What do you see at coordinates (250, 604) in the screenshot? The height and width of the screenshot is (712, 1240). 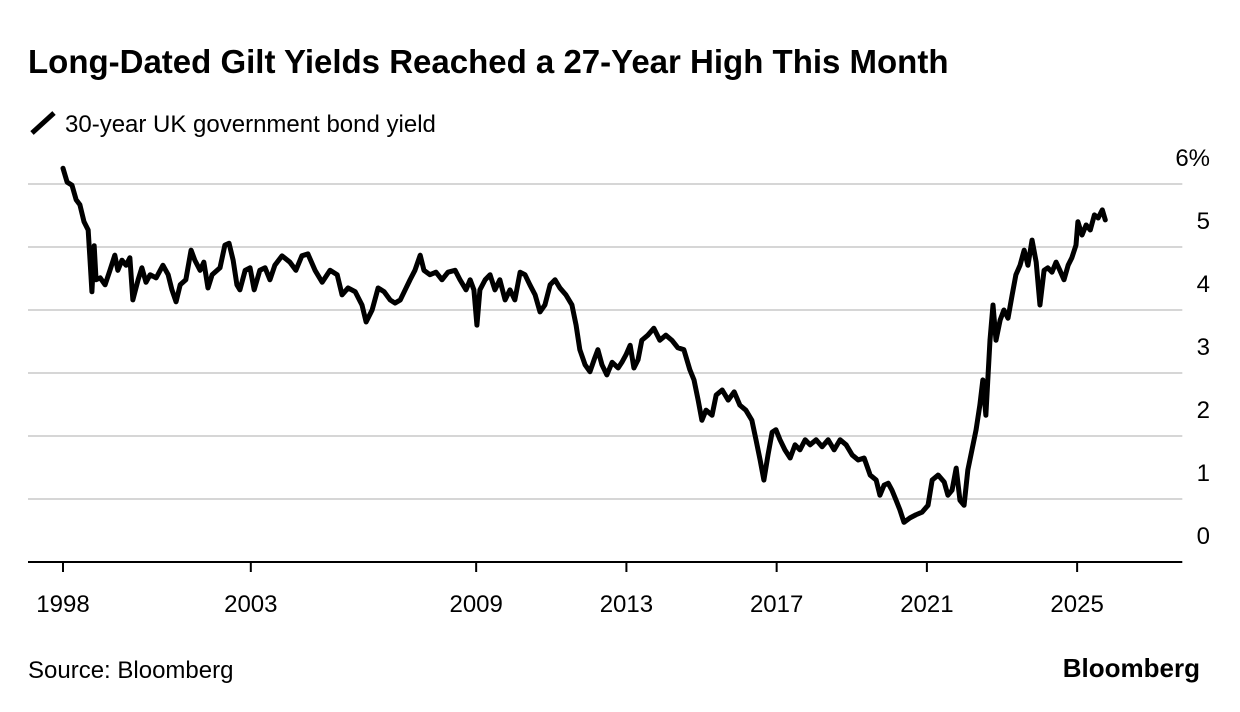 I see `x-tick-label: 2003` at bounding box center [250, 604].